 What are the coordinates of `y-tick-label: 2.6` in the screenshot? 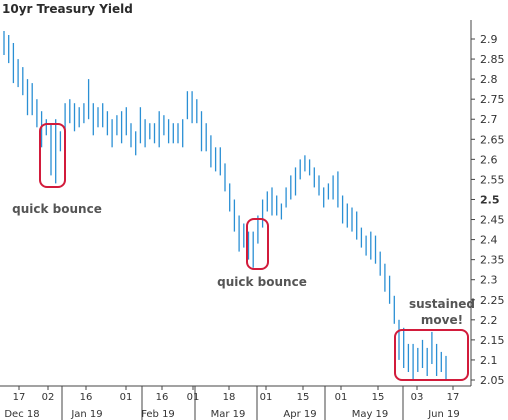 It's located at (489, 159).